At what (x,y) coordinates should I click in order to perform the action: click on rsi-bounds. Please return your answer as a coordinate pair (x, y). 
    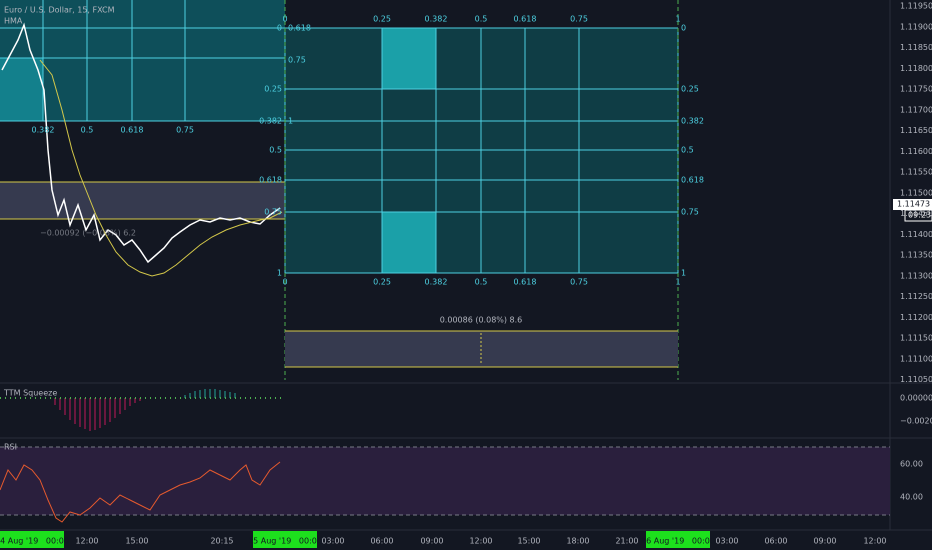
    Looking at the image, I should click on (445, 481).